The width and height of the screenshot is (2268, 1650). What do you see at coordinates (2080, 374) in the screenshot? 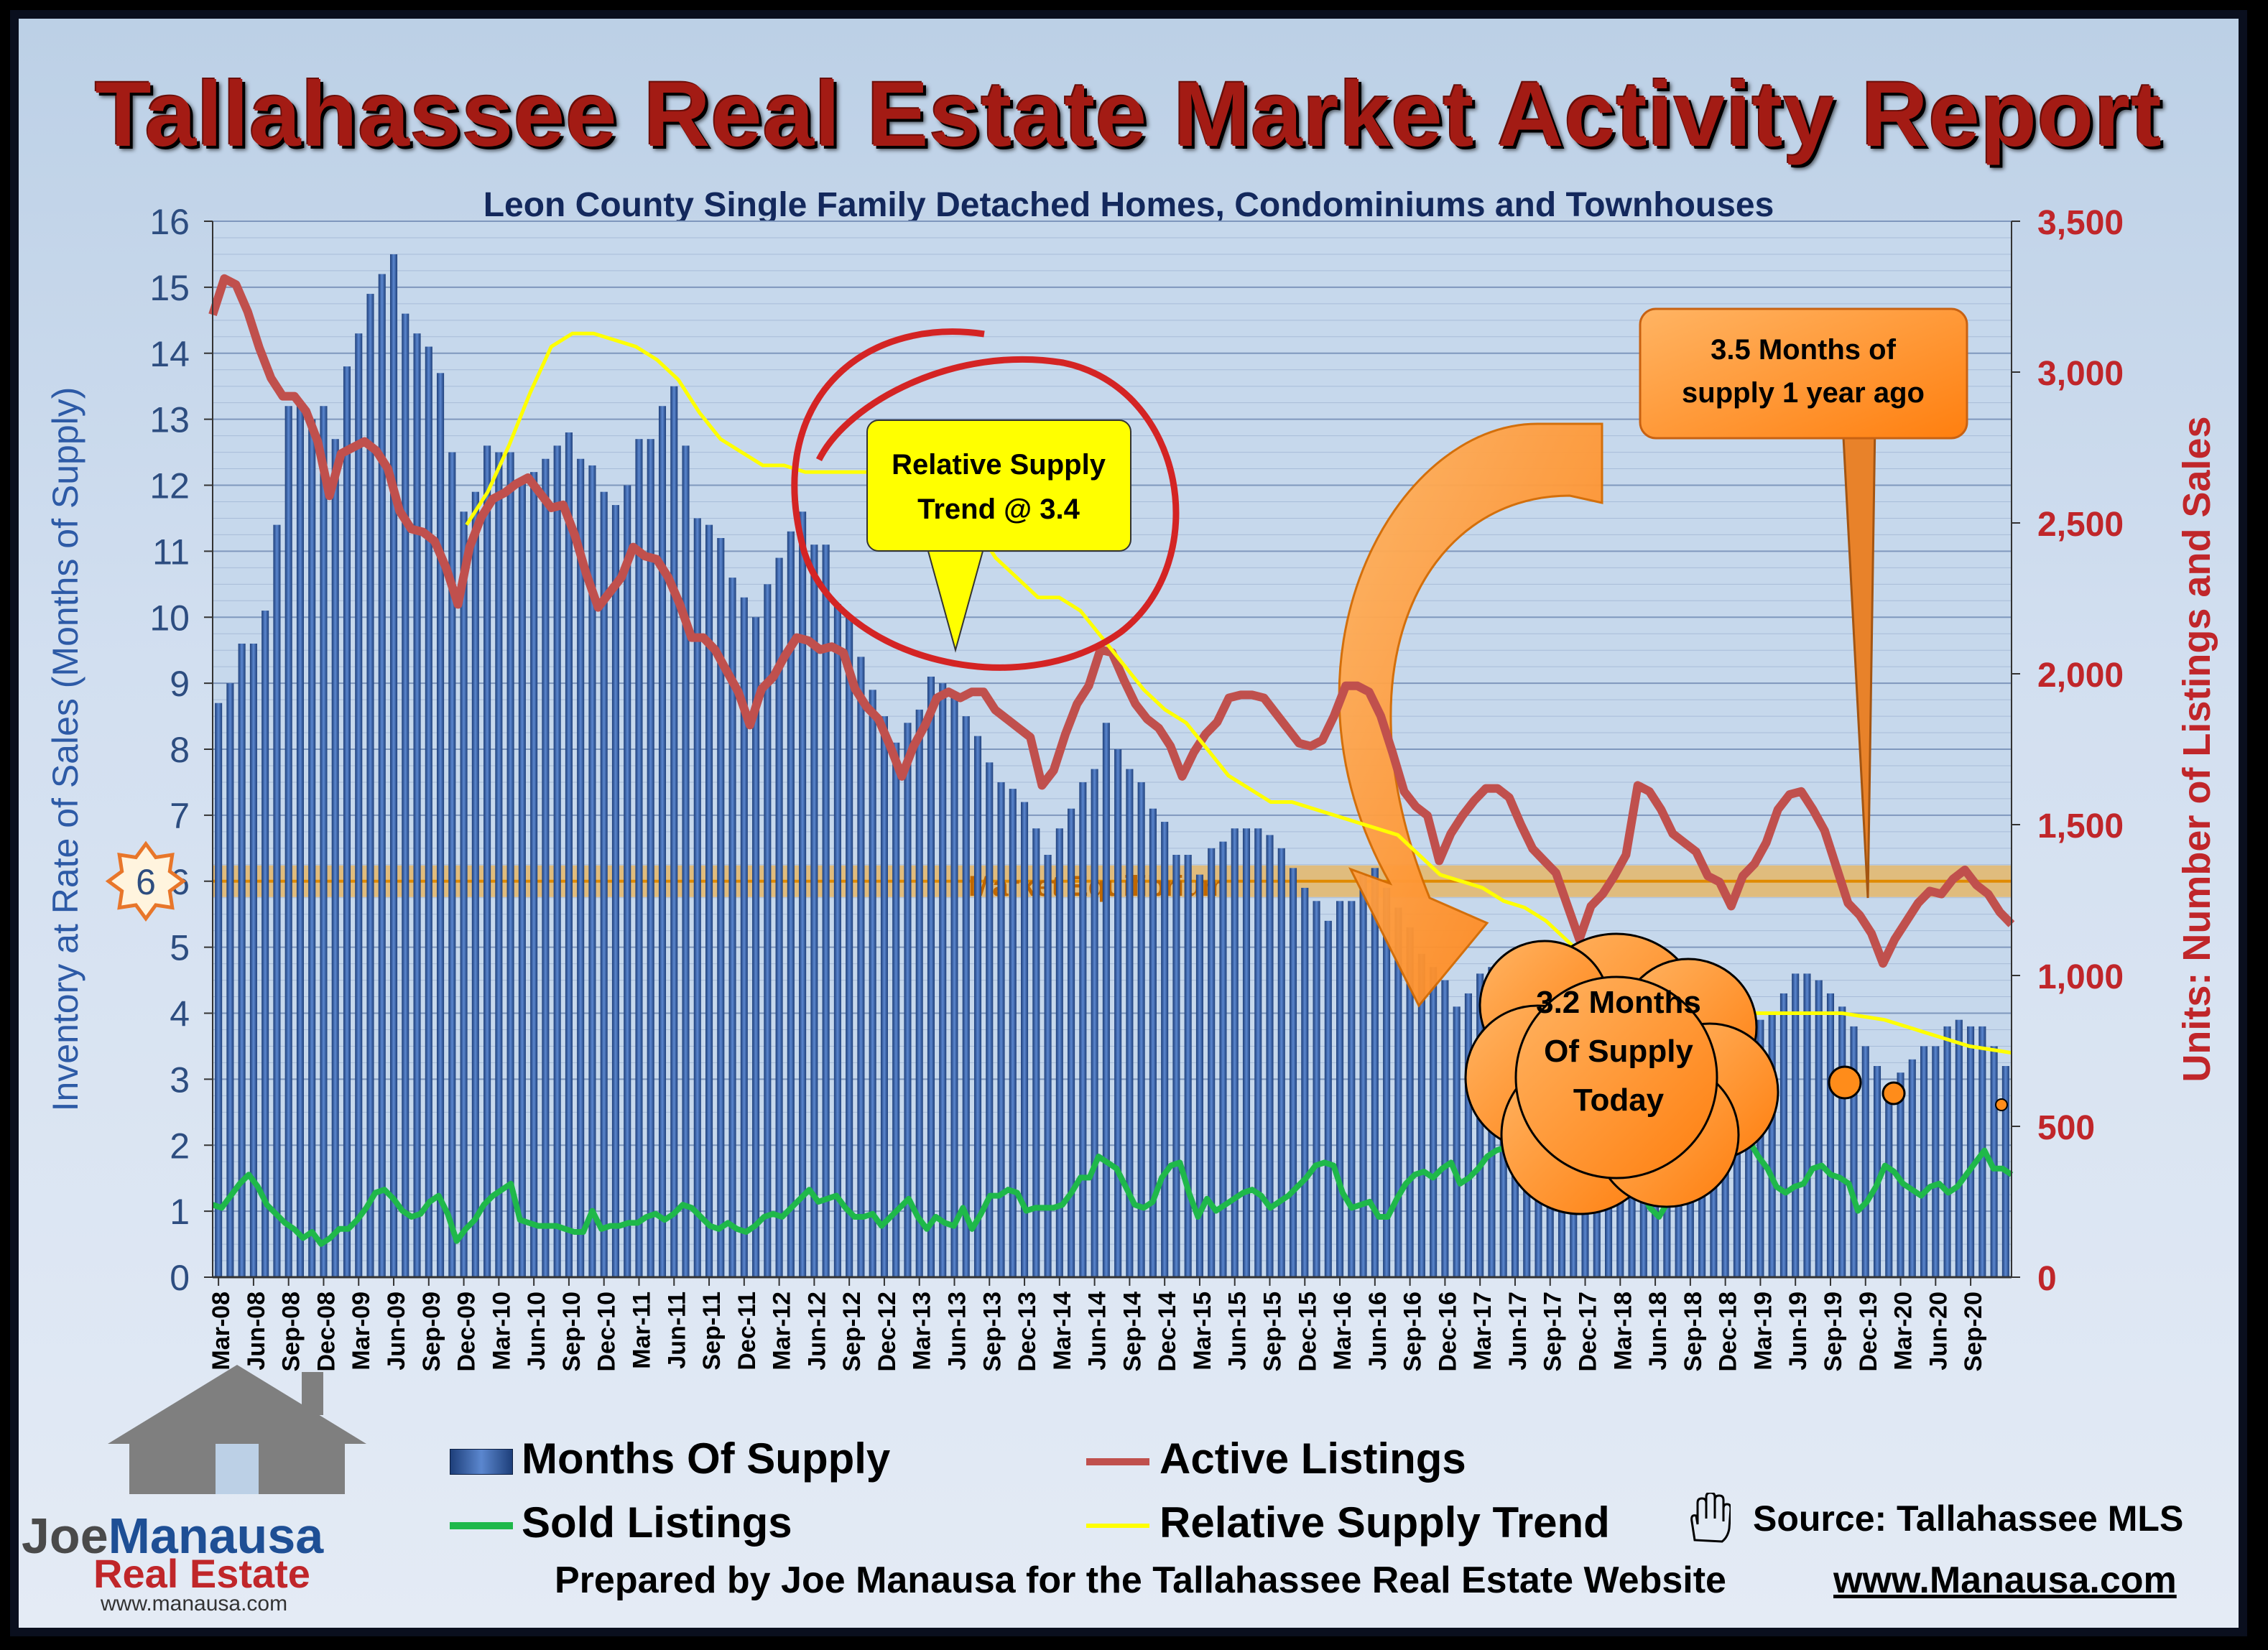
I see `right-tick-label: 3,000` at bounding box center [2080, 374].